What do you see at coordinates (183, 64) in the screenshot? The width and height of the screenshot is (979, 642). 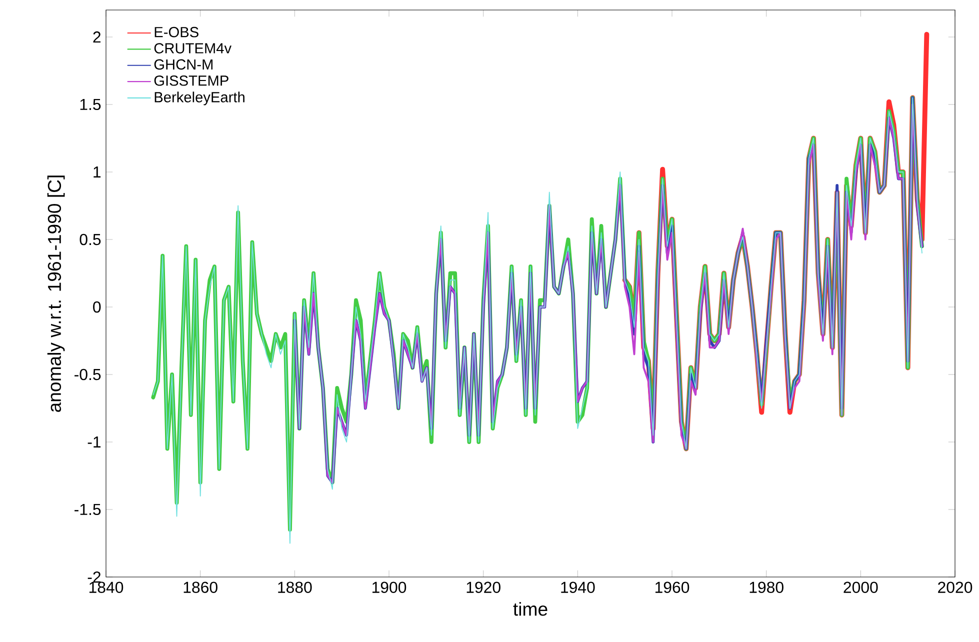 I see `legend-label: GHCN-M` at bounding box center [183, 64].